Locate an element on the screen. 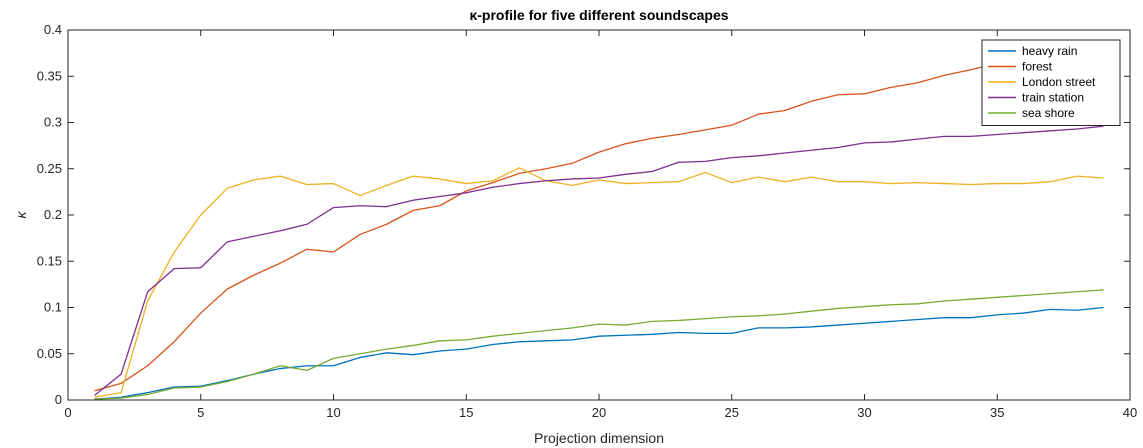  y-tick-label: 0.4 is located at coordinates (53, 29).